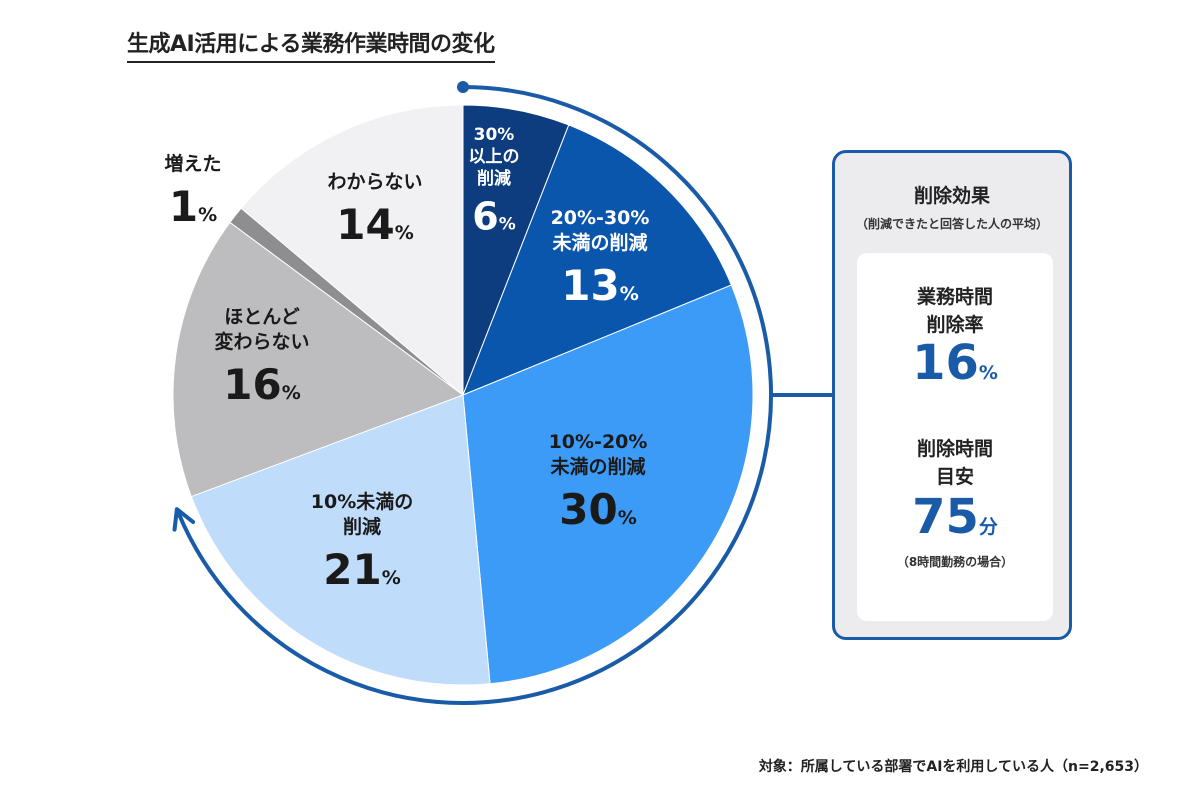 The image size is (1200, 800). Describe the element at coordinates (362, 501) in the screenshot. I see `slice-label-line: 10%未満の` at that location.